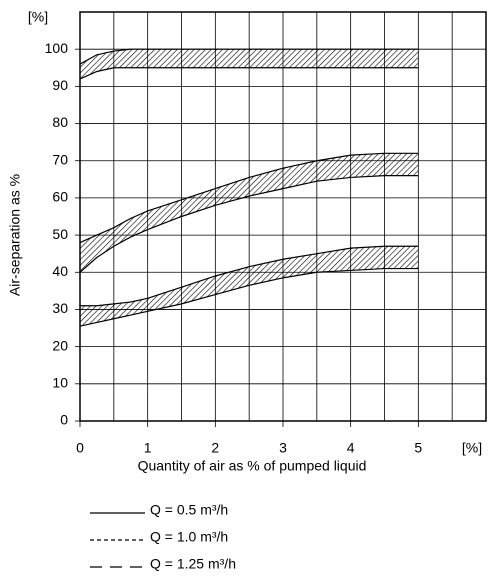 The height and width of the screenshot is (578, 488). Describe the element at coordinates (215, 448) in the screenshot. I see `x-tick-label: 2` at that location.